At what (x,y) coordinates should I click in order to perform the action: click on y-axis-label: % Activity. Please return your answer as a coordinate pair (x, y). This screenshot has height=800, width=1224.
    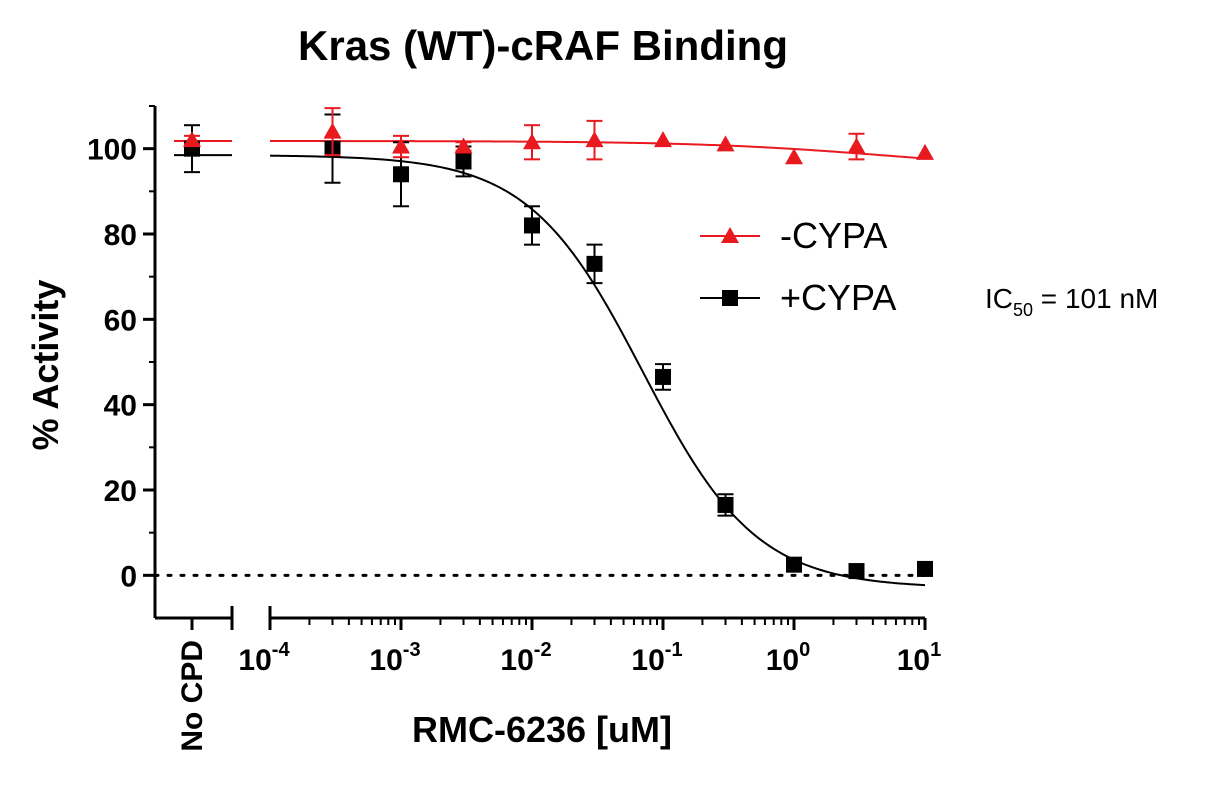
    Looking at the image, I should click on (45, 365).